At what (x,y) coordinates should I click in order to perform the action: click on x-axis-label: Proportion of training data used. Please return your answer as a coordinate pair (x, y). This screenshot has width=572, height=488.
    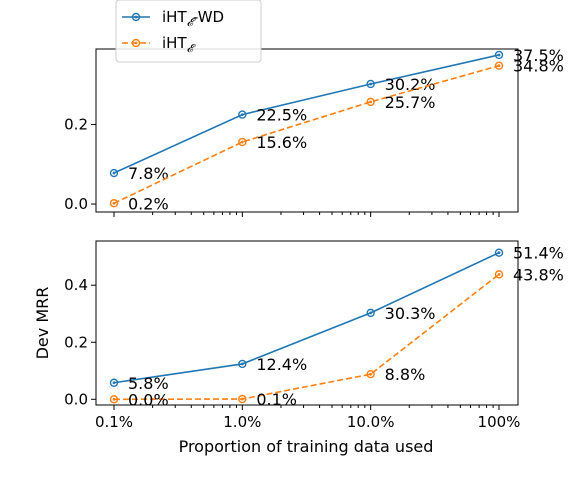
    Looking at the image, I should click on (306, 446).